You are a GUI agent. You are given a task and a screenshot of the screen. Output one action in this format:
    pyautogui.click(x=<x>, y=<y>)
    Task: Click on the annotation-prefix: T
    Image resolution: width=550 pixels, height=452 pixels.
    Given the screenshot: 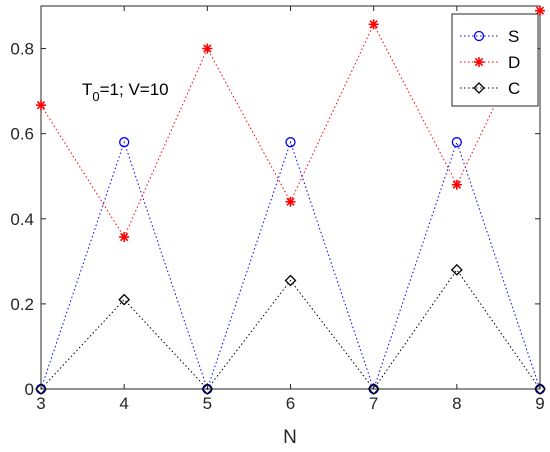 What is the action you would take?
    pyautogui.click(x=87, y=89)
    